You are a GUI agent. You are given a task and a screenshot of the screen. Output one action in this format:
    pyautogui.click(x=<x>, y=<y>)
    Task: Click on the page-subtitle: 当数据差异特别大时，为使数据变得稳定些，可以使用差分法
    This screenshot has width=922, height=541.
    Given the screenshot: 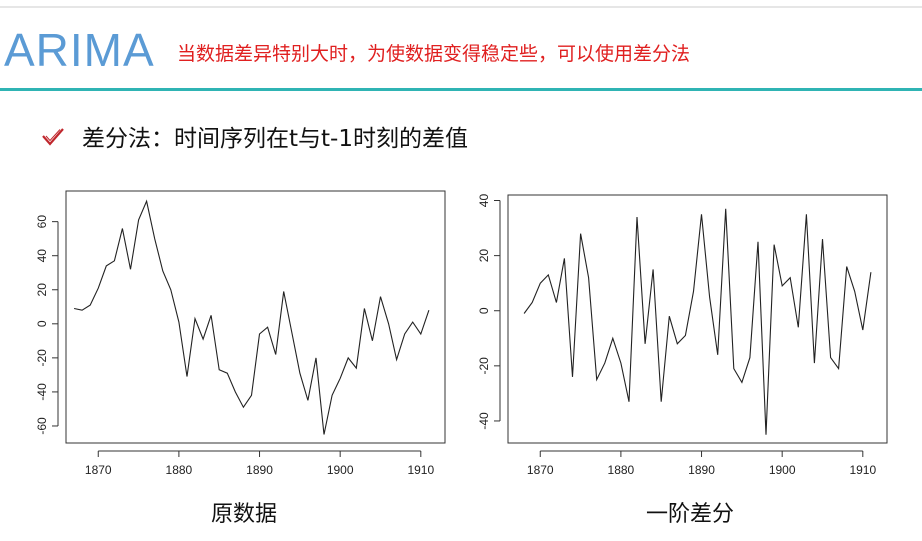 What is the action you would take?
    pyautogui.click(x=434, y=54)
    